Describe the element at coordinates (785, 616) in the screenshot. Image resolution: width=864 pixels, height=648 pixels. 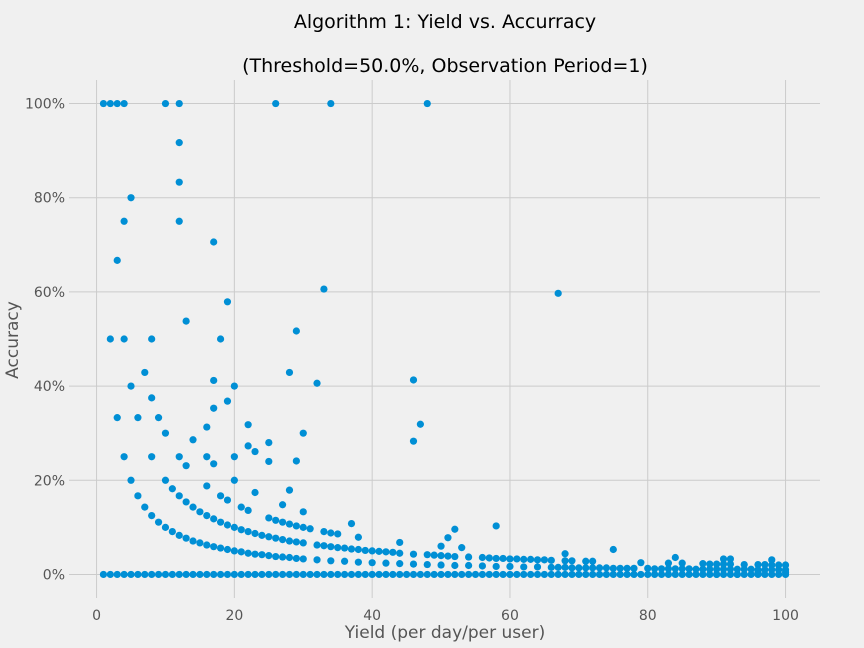
I see `x-tick-label: 100` at that location.